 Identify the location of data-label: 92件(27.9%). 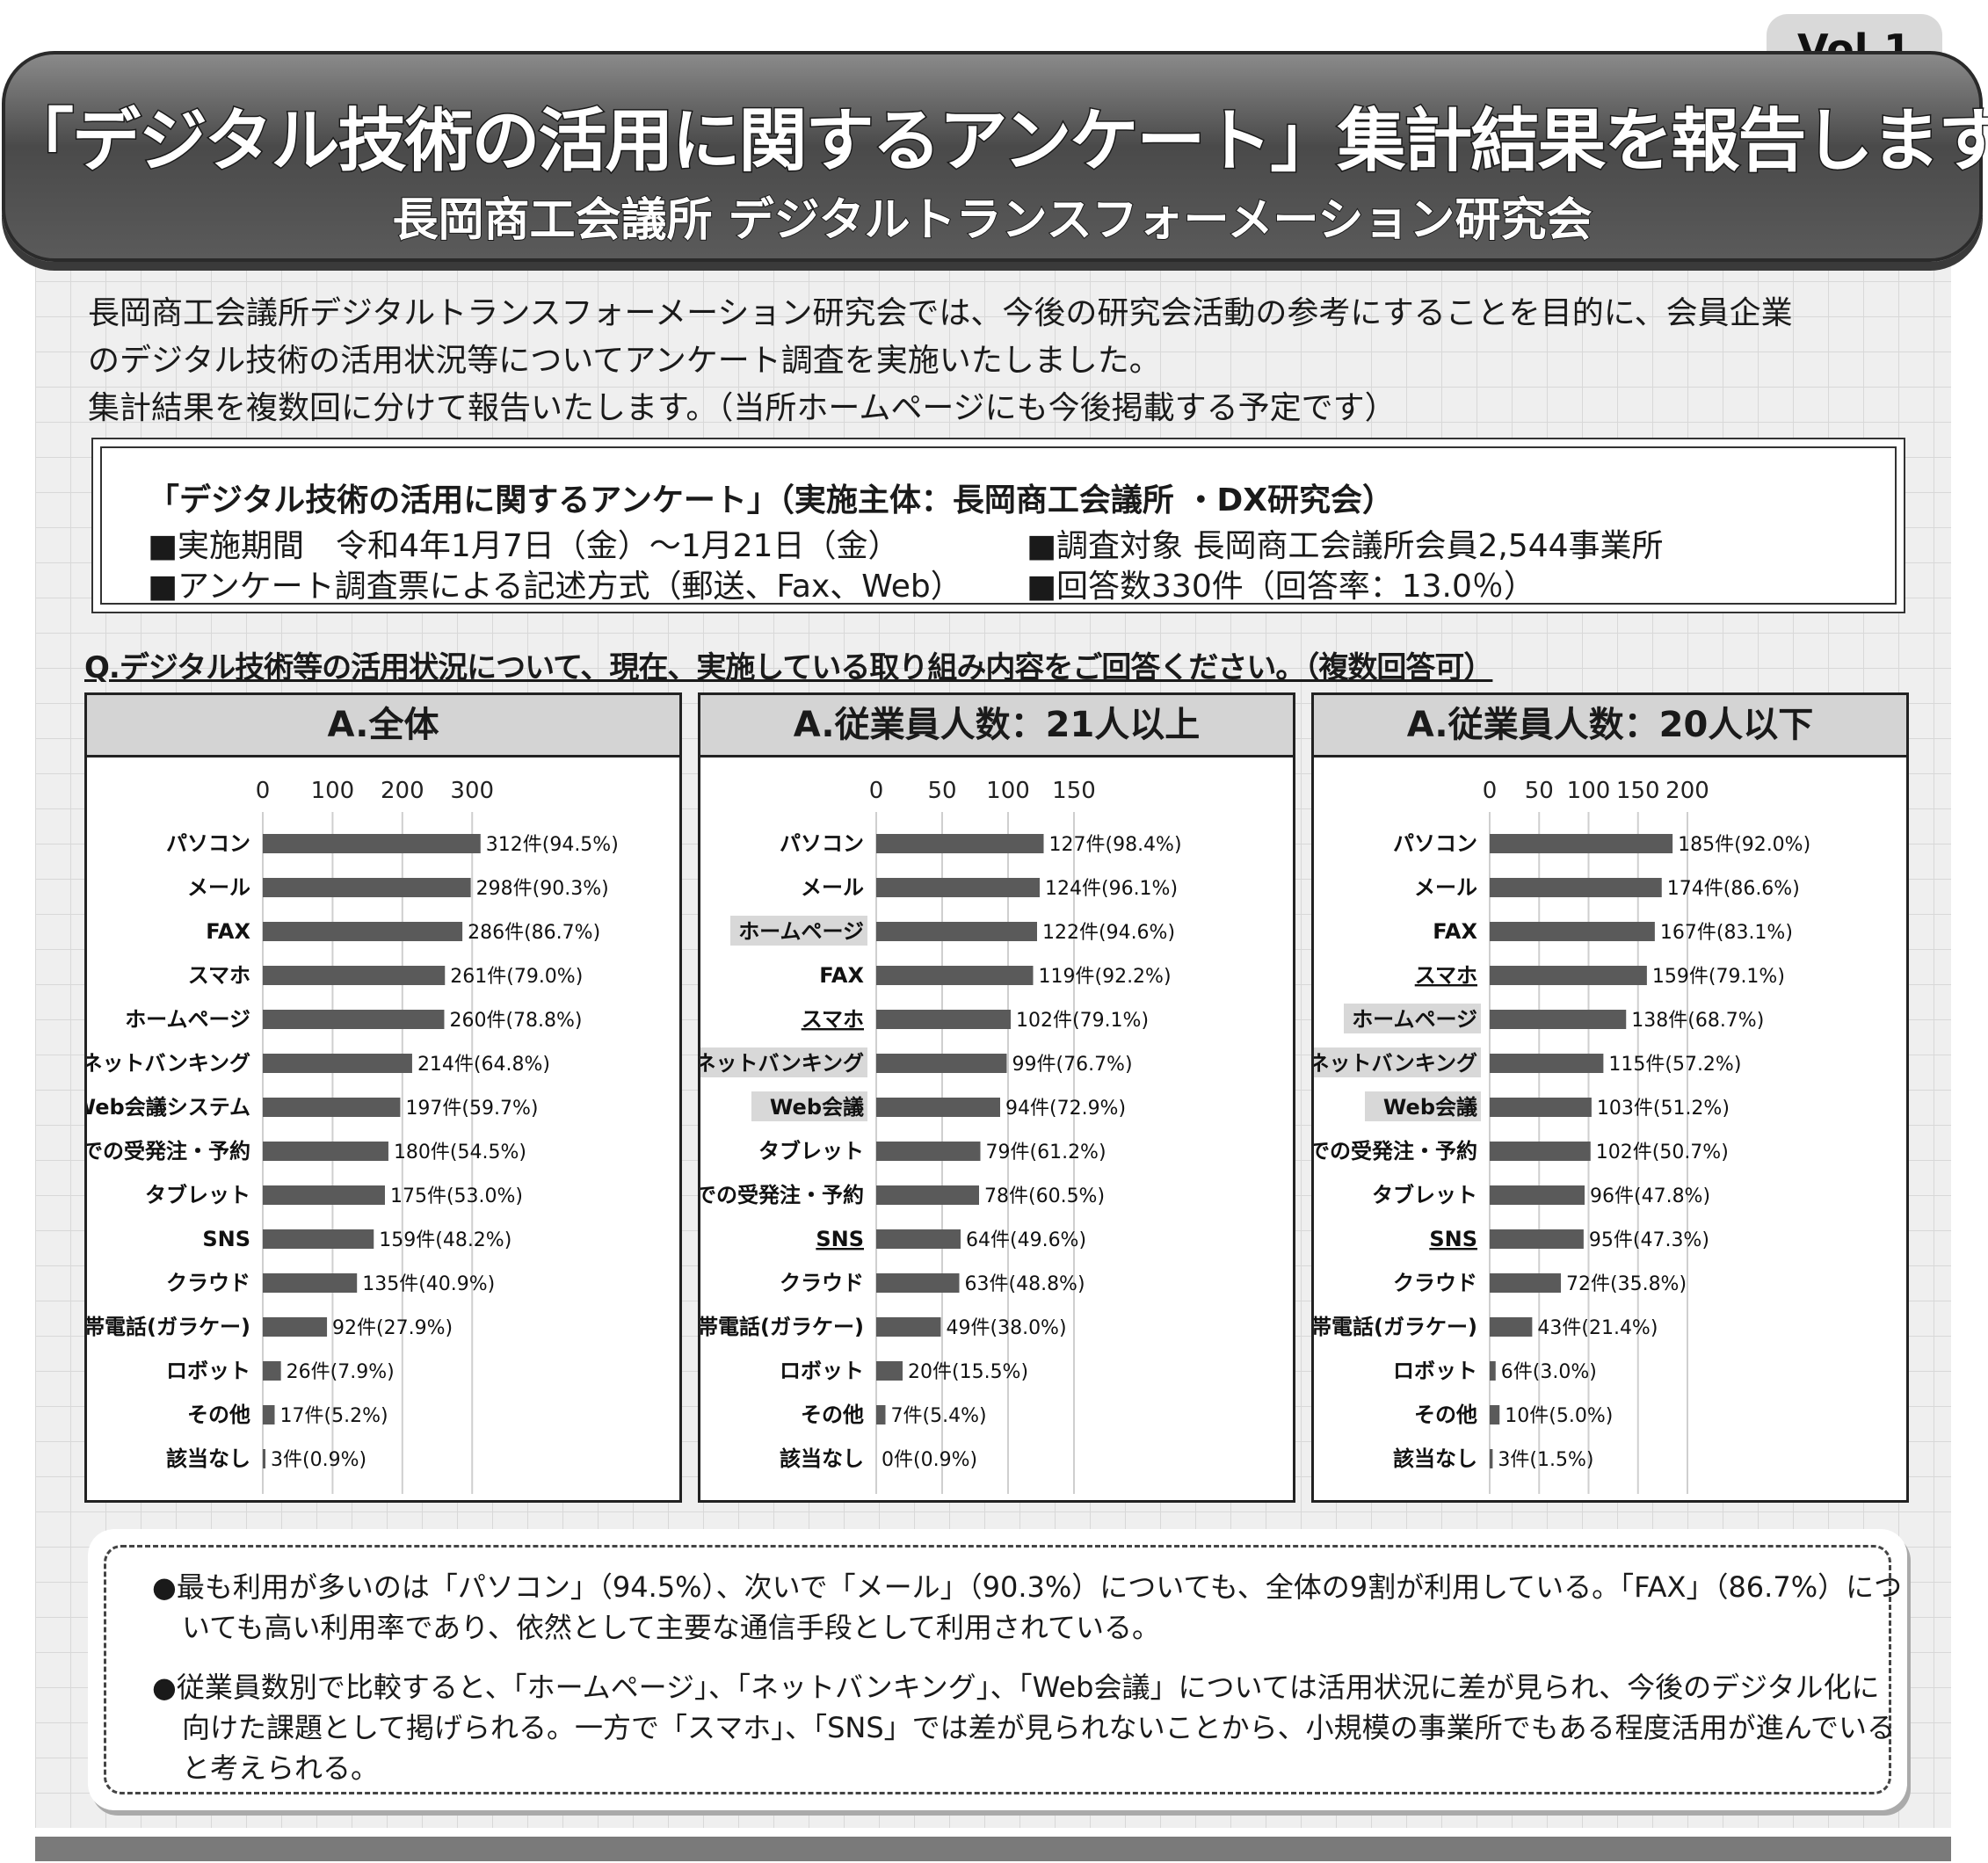
(393, 1328).